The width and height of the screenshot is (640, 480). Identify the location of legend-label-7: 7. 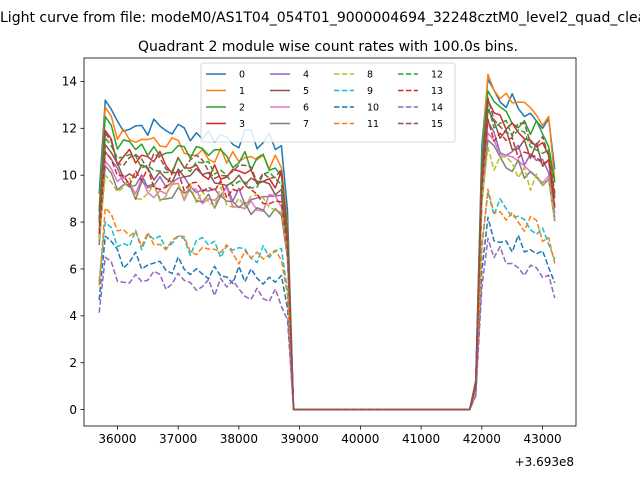
(306, 124).